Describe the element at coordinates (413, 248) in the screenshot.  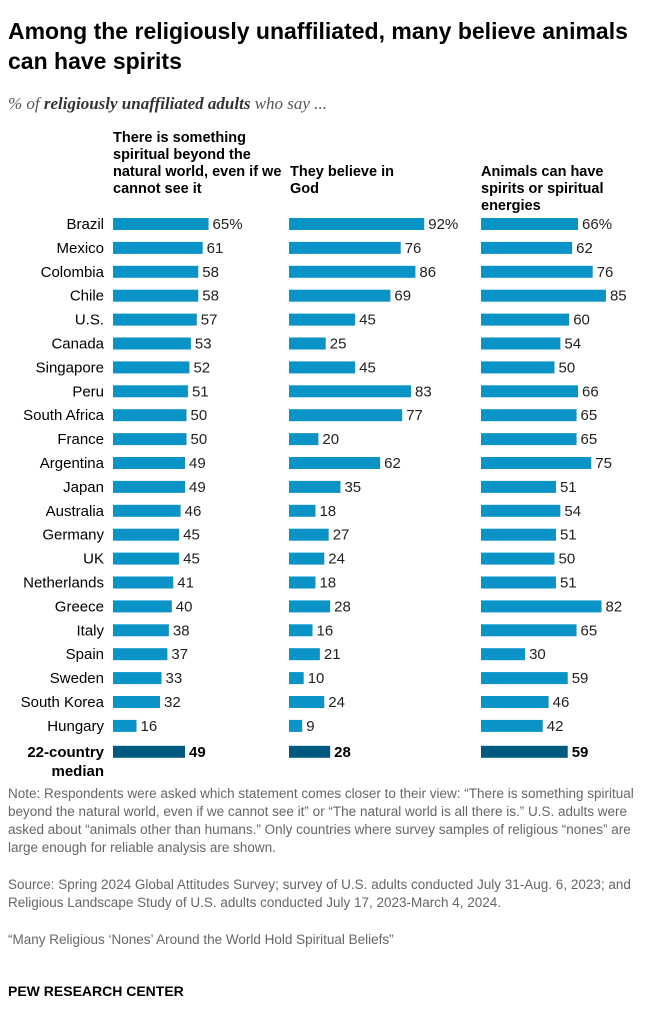
I see `data-label: 76` at that location.